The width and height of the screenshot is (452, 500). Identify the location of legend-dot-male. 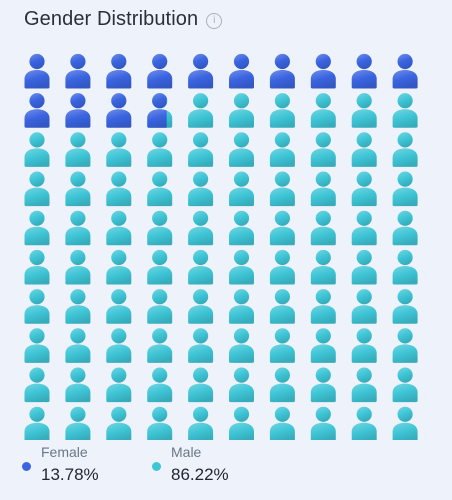
(156, 466).